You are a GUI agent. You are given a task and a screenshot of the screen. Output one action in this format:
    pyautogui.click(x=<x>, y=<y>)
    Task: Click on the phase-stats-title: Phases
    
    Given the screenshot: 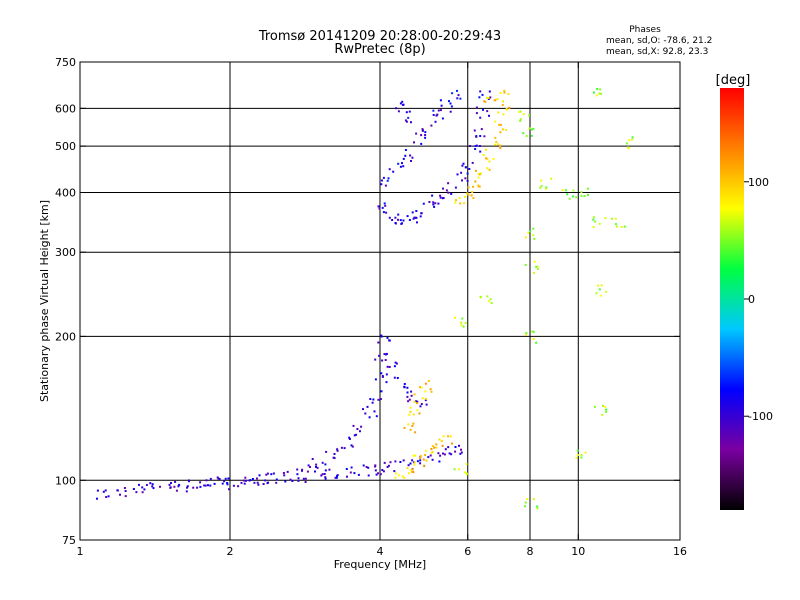 What is the action you would take?
    pyautogui.click(x=645, y=30)
    